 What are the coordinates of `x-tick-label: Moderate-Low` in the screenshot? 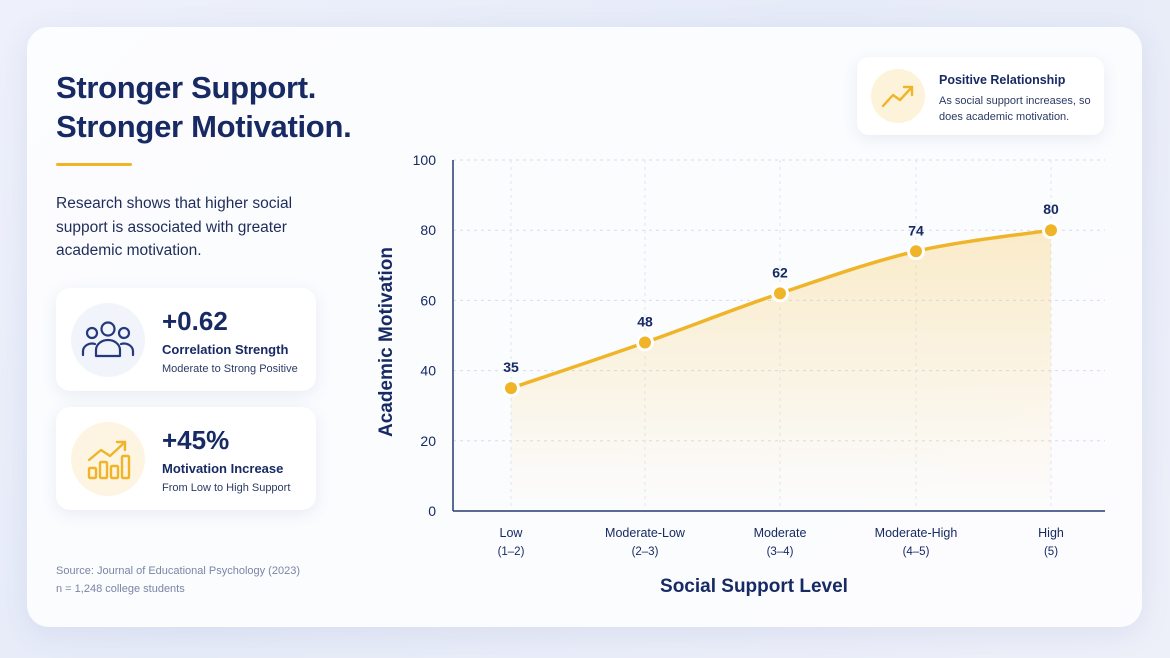 It's located at (645, 533).